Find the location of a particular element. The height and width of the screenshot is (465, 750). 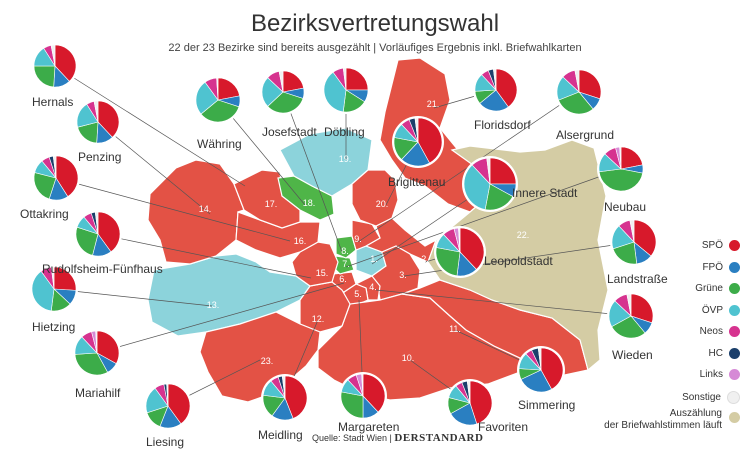

district-number-margareten: 5. is located at coordinates (358, 294).